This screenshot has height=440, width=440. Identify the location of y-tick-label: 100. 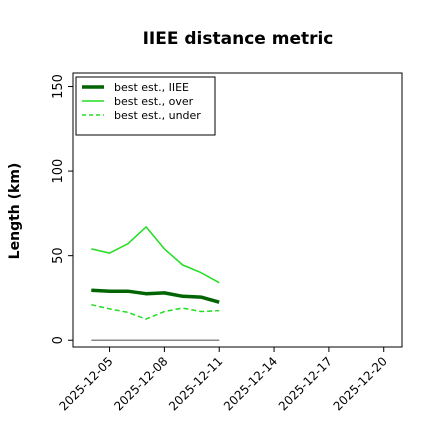
(58, 171).